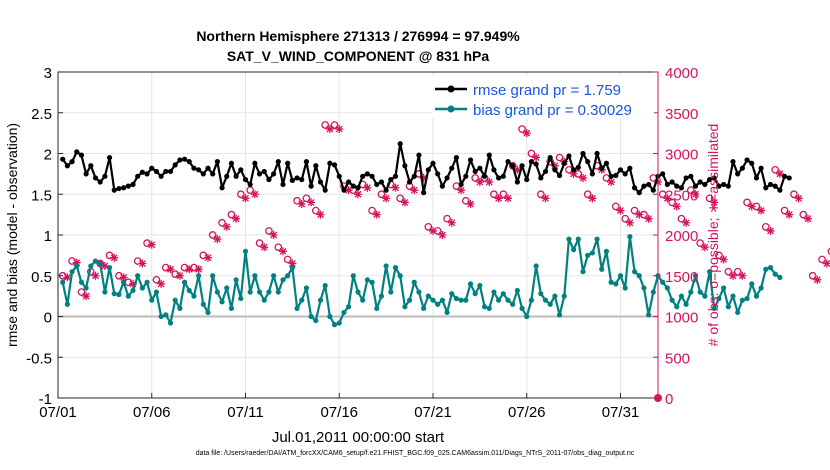 The height and width of the screenshot is (470, 830). I want to click on y-axis-label-right: # of obs: o=possible; ∗=assimilated, so click(713, 235).